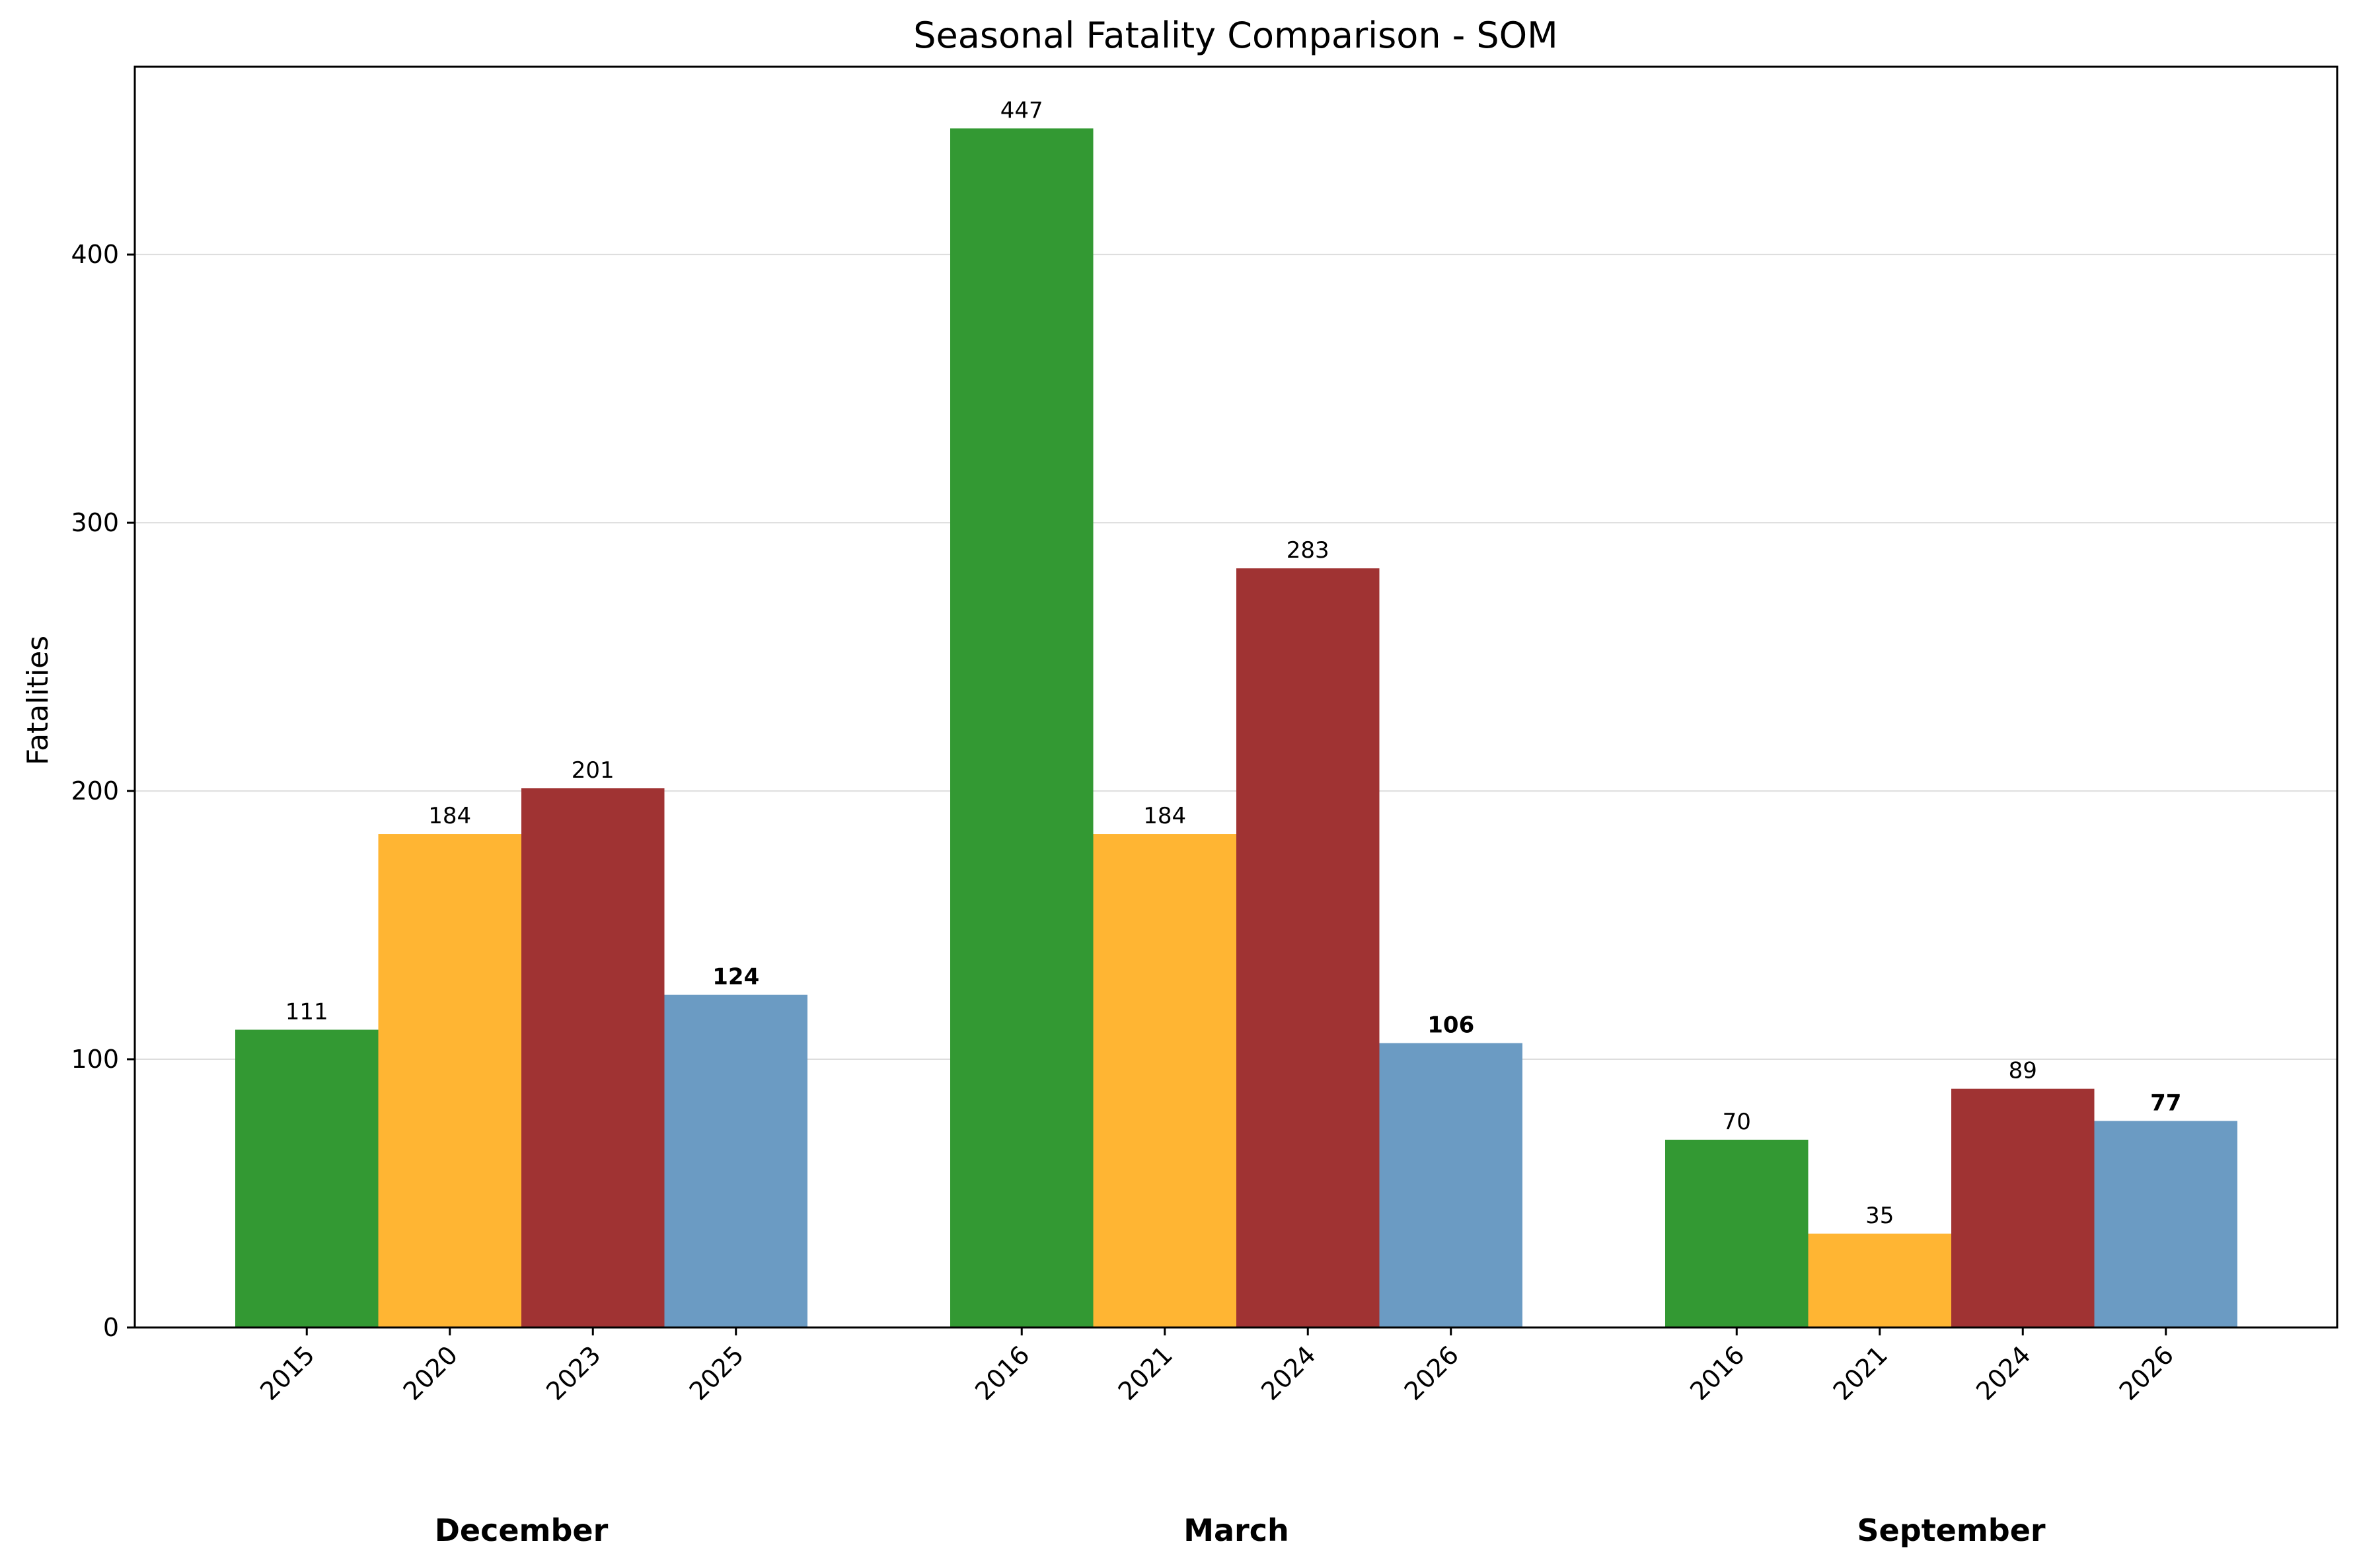 The height and width of the screenshot is (1568, 2355). Describe the element at coordinates (1737, 1122) in the screenshot. I see `data-label: 70` at that location.